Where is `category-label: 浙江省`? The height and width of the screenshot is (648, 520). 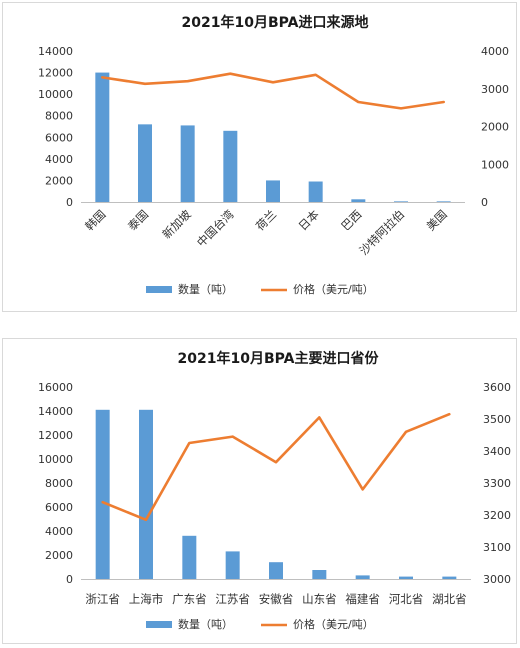 category-label: 浙江省 is located at coordinates (102, 599).